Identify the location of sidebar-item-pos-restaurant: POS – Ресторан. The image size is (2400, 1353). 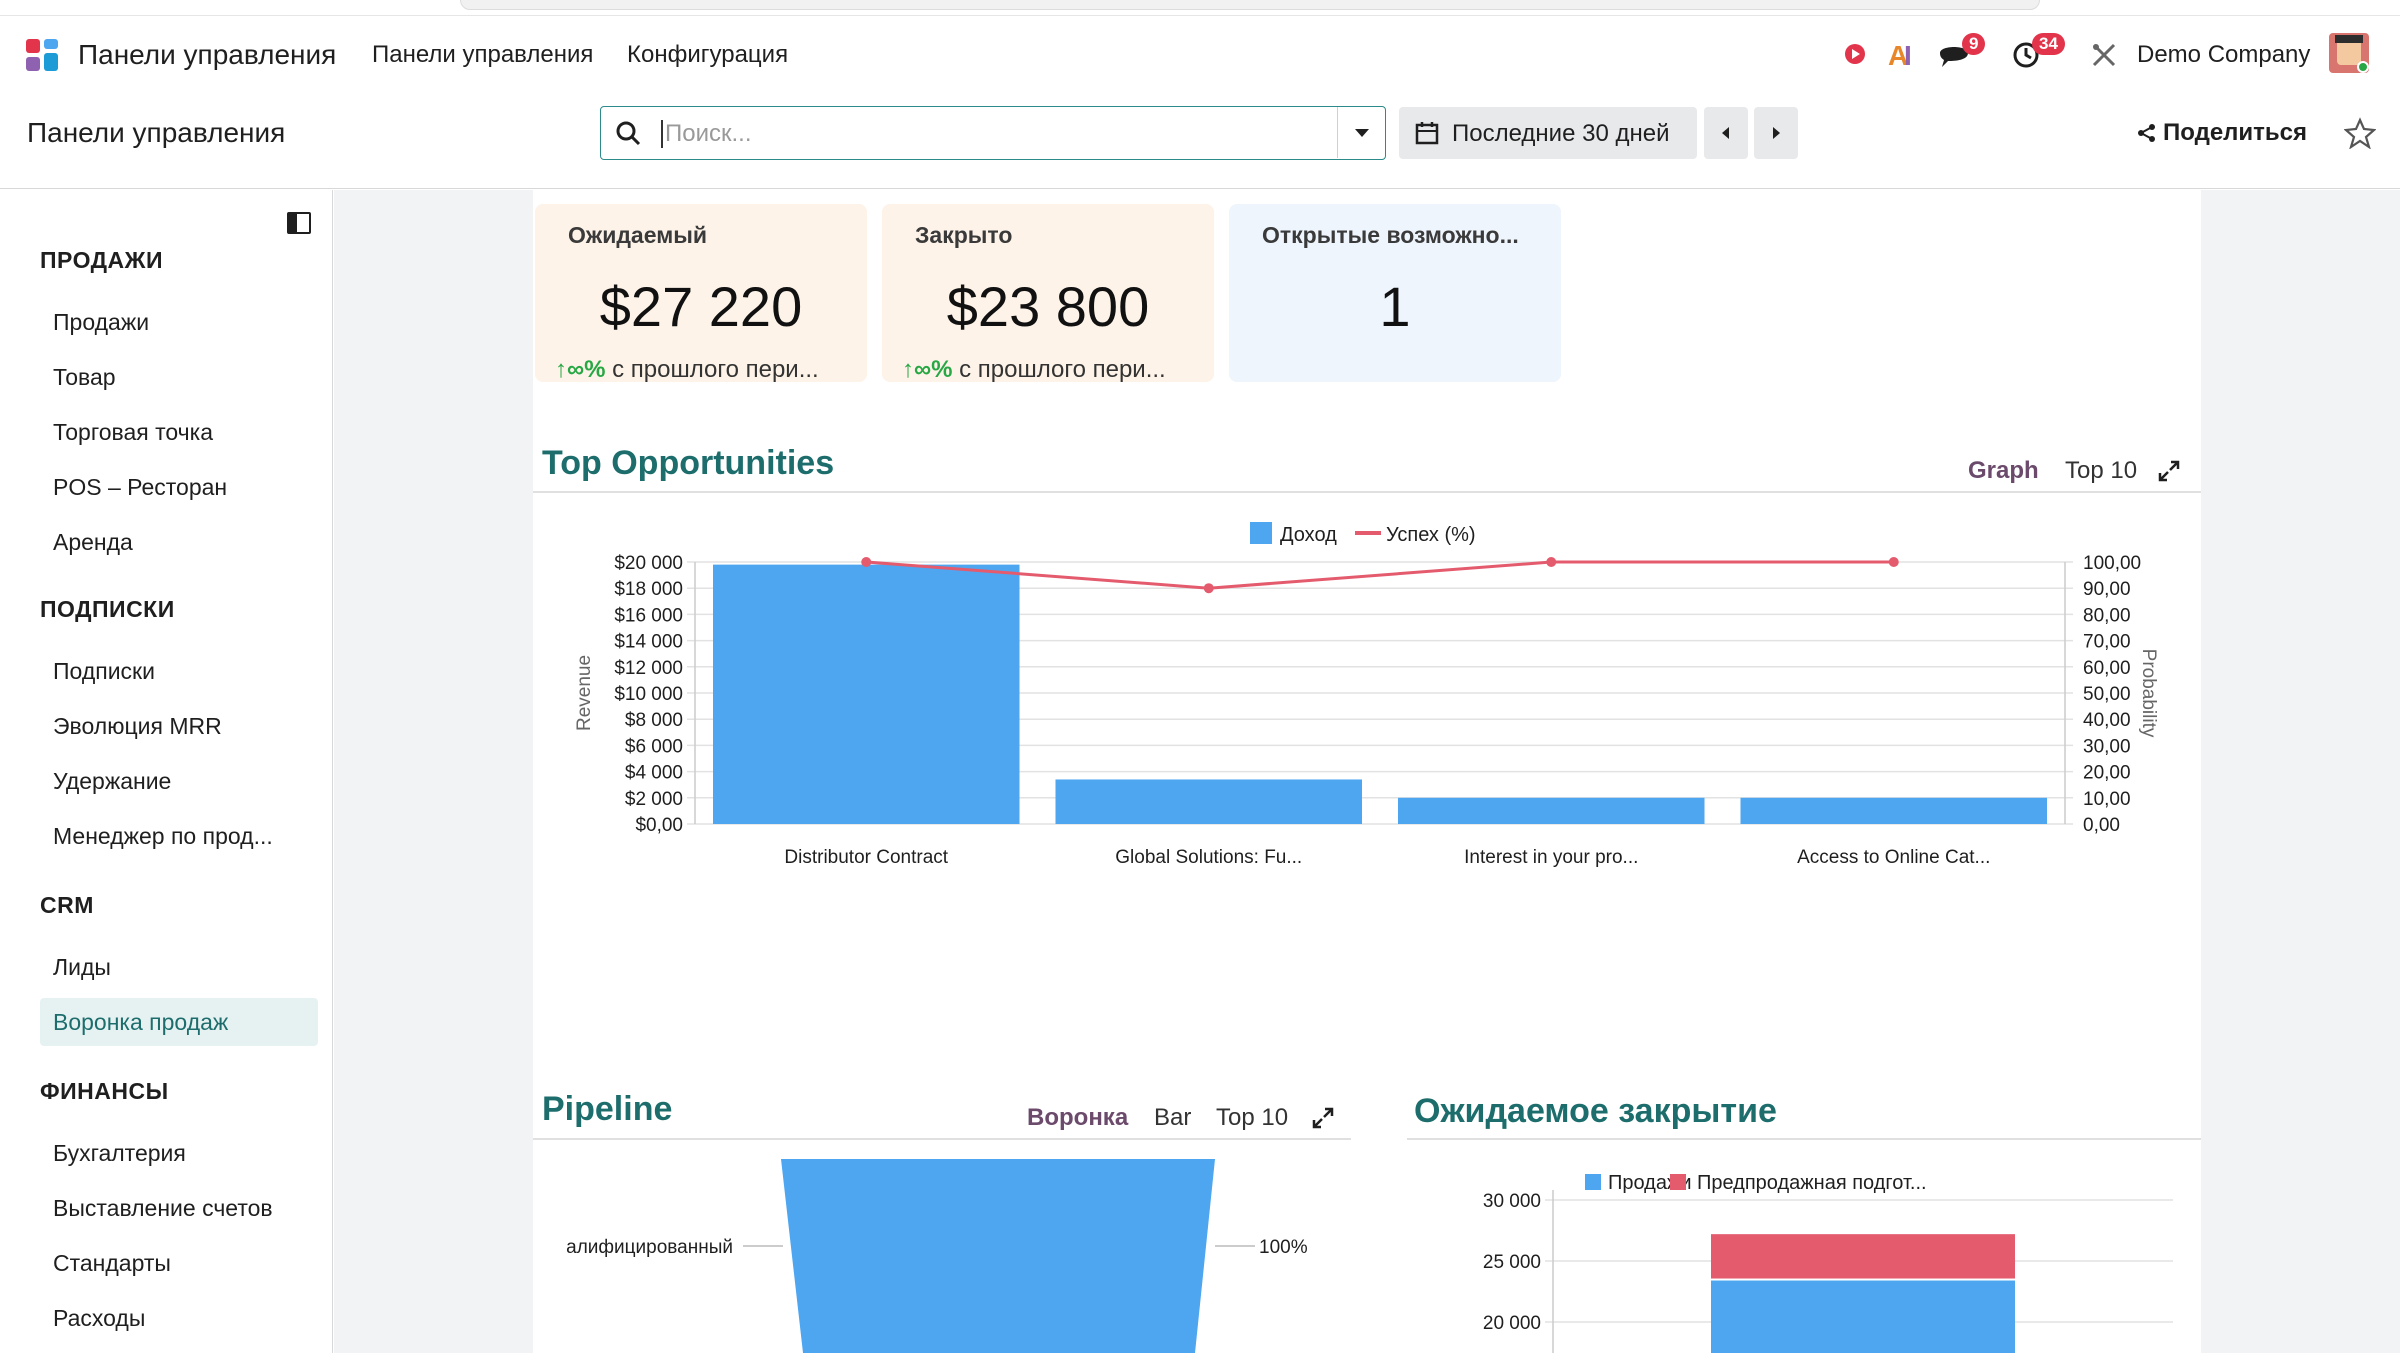
(140, 487).